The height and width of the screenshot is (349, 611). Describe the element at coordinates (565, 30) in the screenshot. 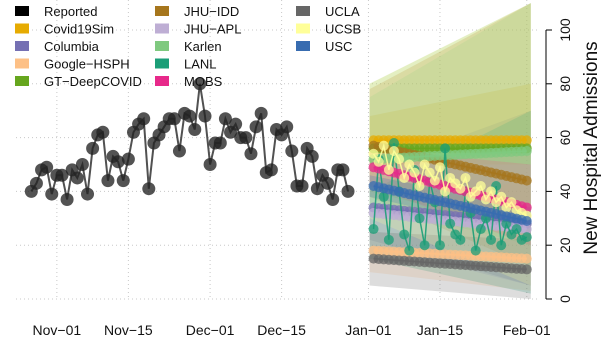

I see `y-tick-label: 100` at that location.